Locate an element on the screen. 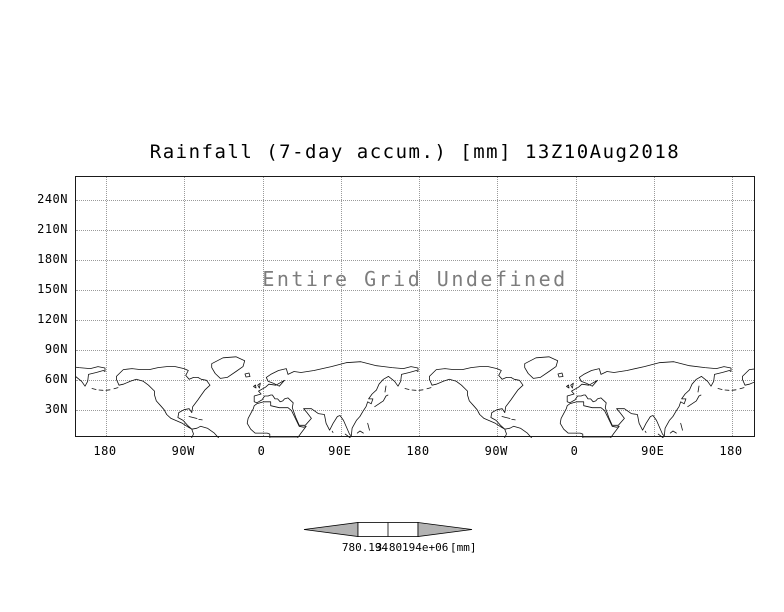  y-tick-label: 120N is located at coordinates (52, 319).